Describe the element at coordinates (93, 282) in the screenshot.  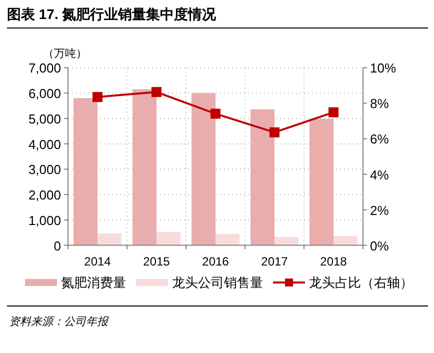
I see `legend-label: 氮肥消费量` at that location.